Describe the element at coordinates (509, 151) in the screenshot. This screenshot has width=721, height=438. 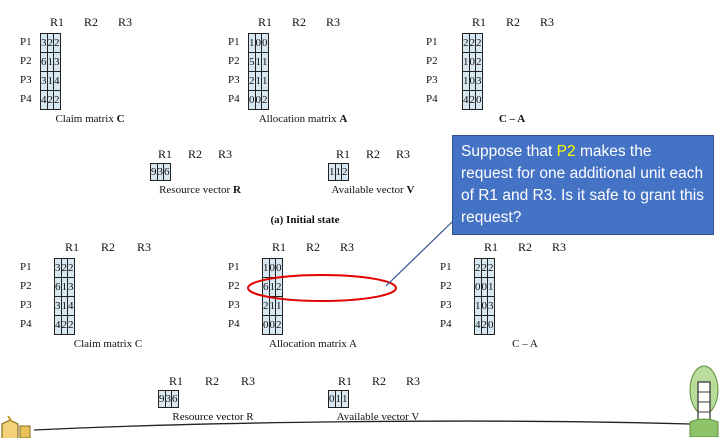
I see `callout-text-before: Suppose that` at that location.